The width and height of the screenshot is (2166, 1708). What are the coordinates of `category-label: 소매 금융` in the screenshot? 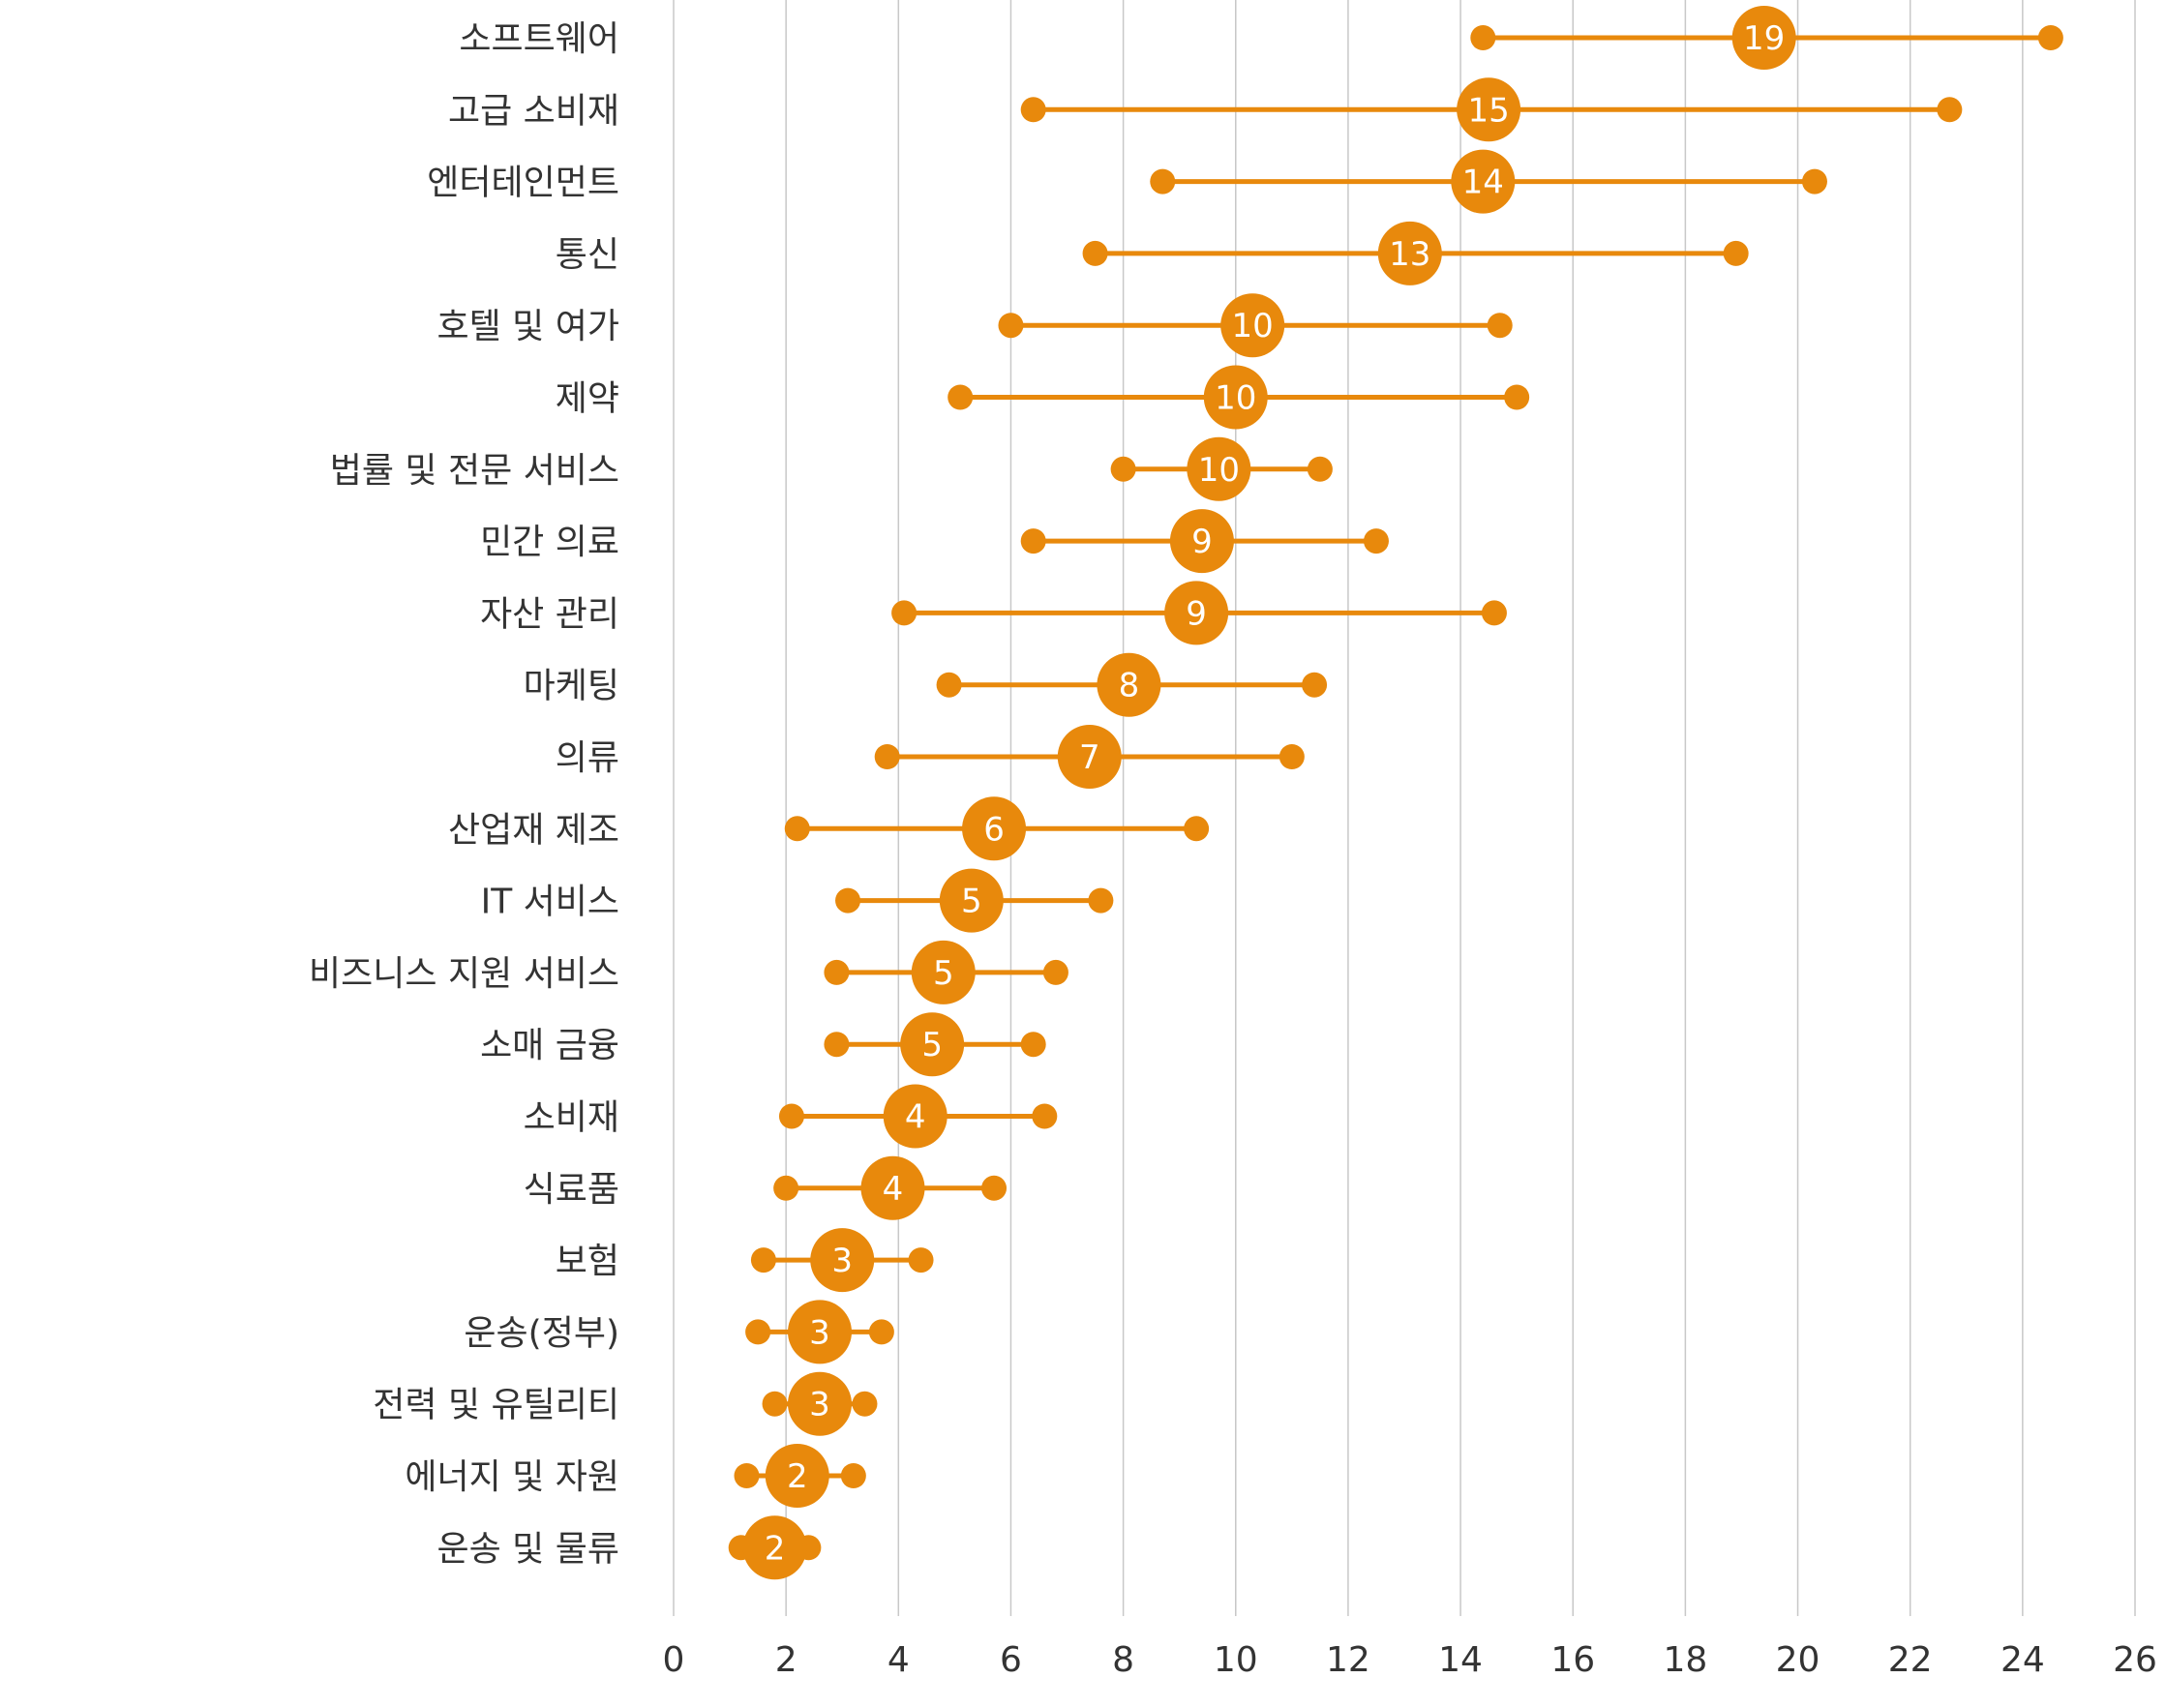 It's located at (549, 1045).